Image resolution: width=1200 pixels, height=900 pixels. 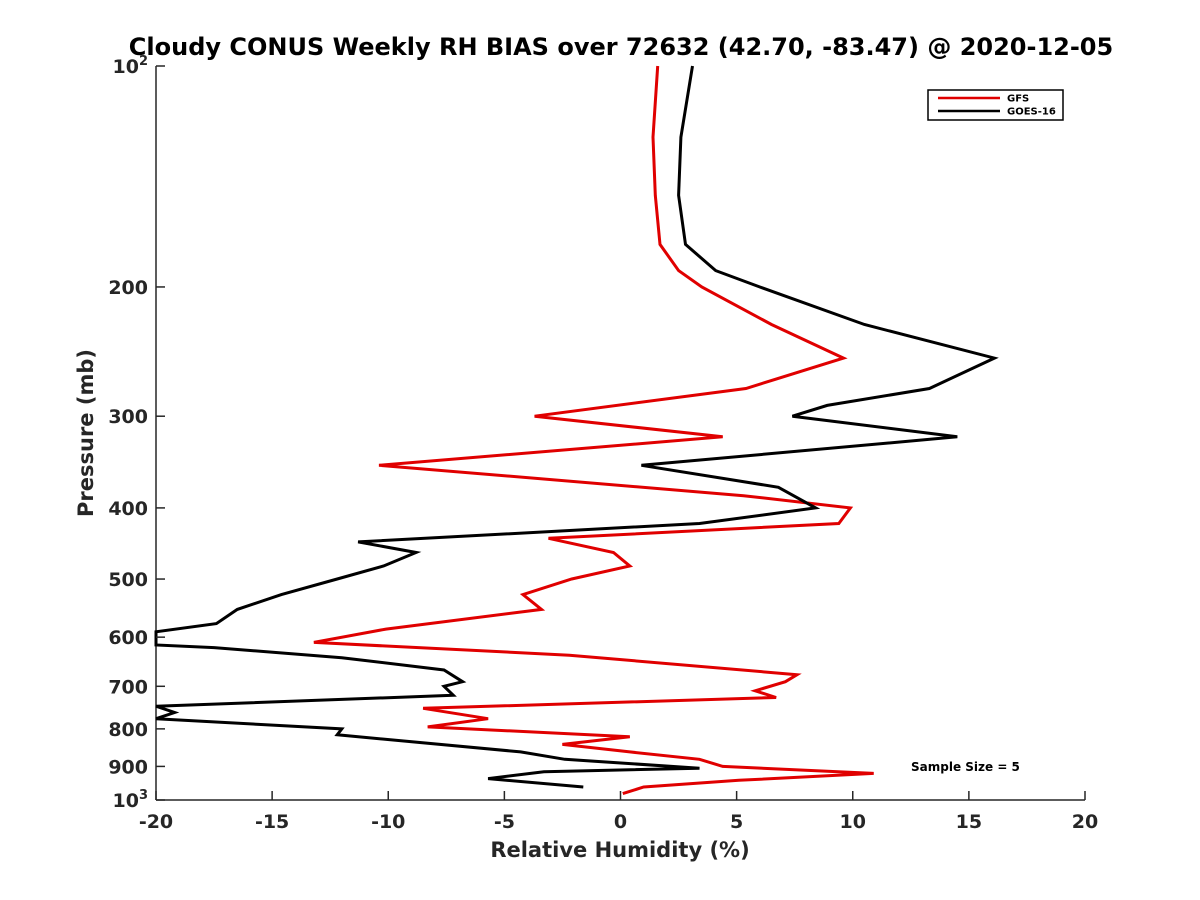 I want to click on legend-label-gfs: GFS, so click(x=1018, y=99).